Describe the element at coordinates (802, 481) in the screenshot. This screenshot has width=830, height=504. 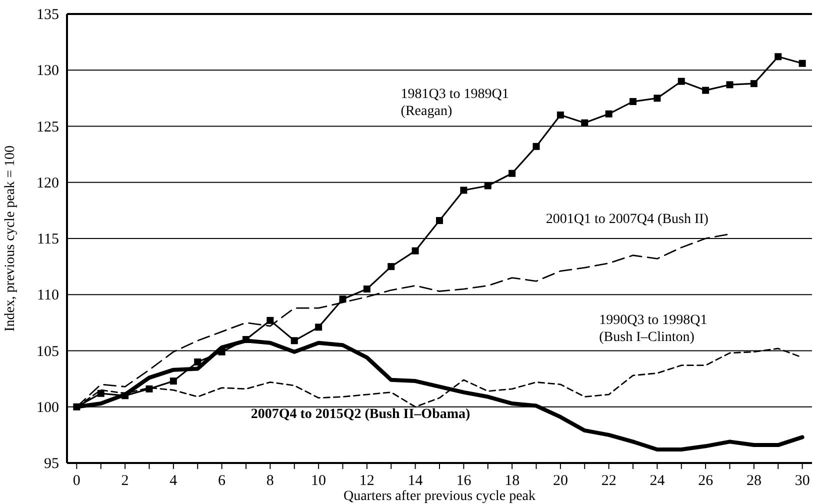
I see `x-tick-label: 30` at that location.